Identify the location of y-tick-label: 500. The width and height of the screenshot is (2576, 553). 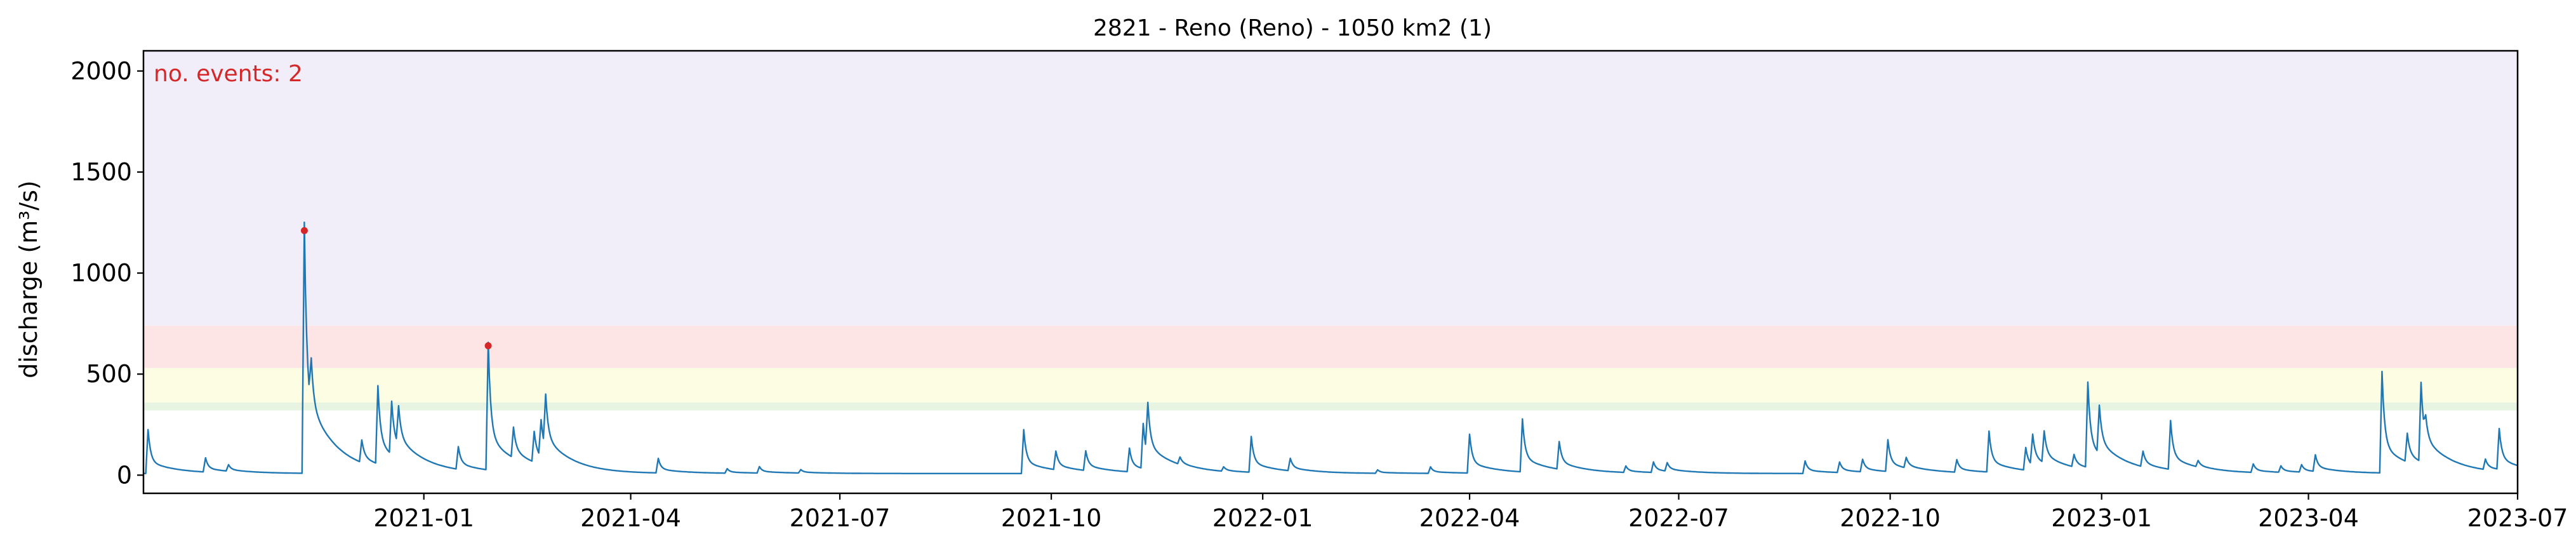
(109, 374).